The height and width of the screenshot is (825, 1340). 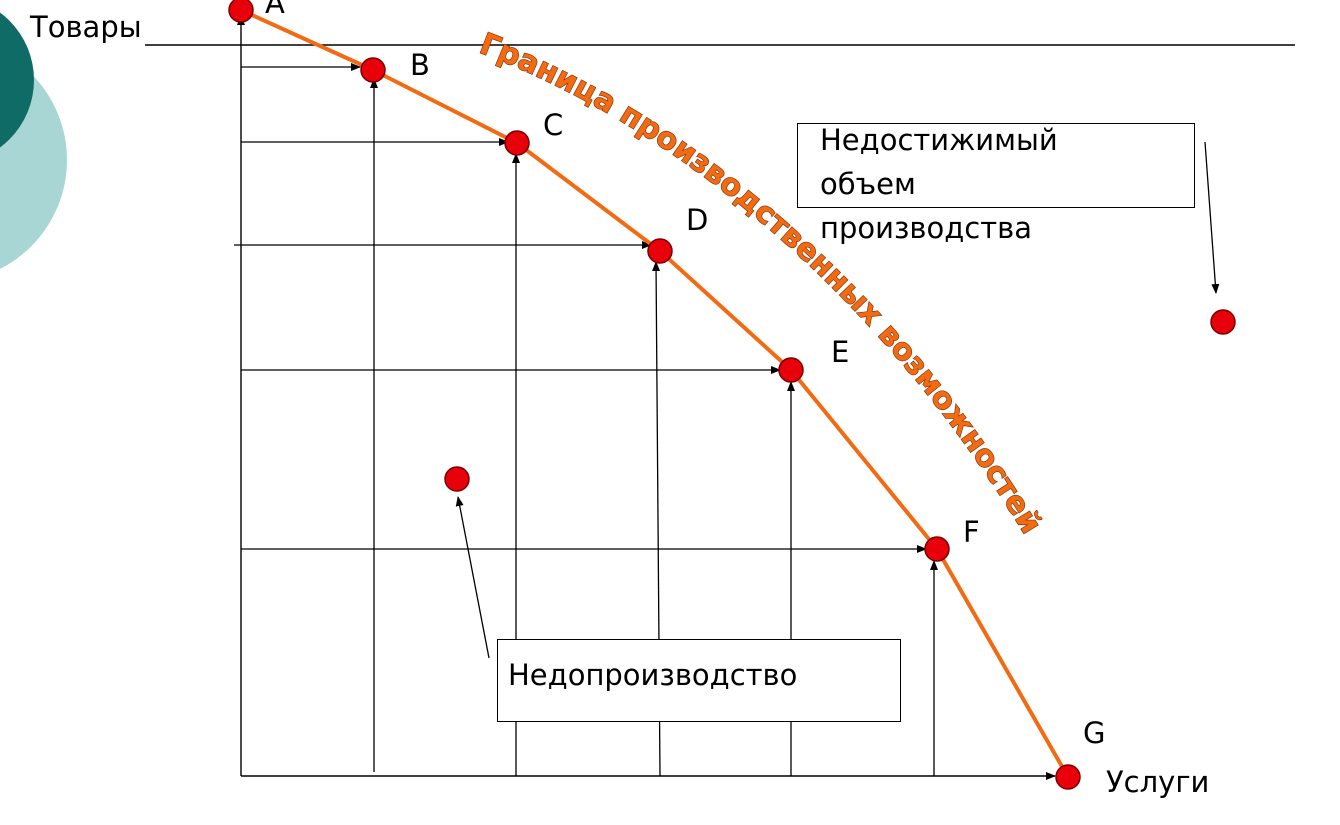 What do you see at coordinates (1158, 782) in the screenshot?
I see `x-axis-label: Услуги` at bounding box center [1158, 782].